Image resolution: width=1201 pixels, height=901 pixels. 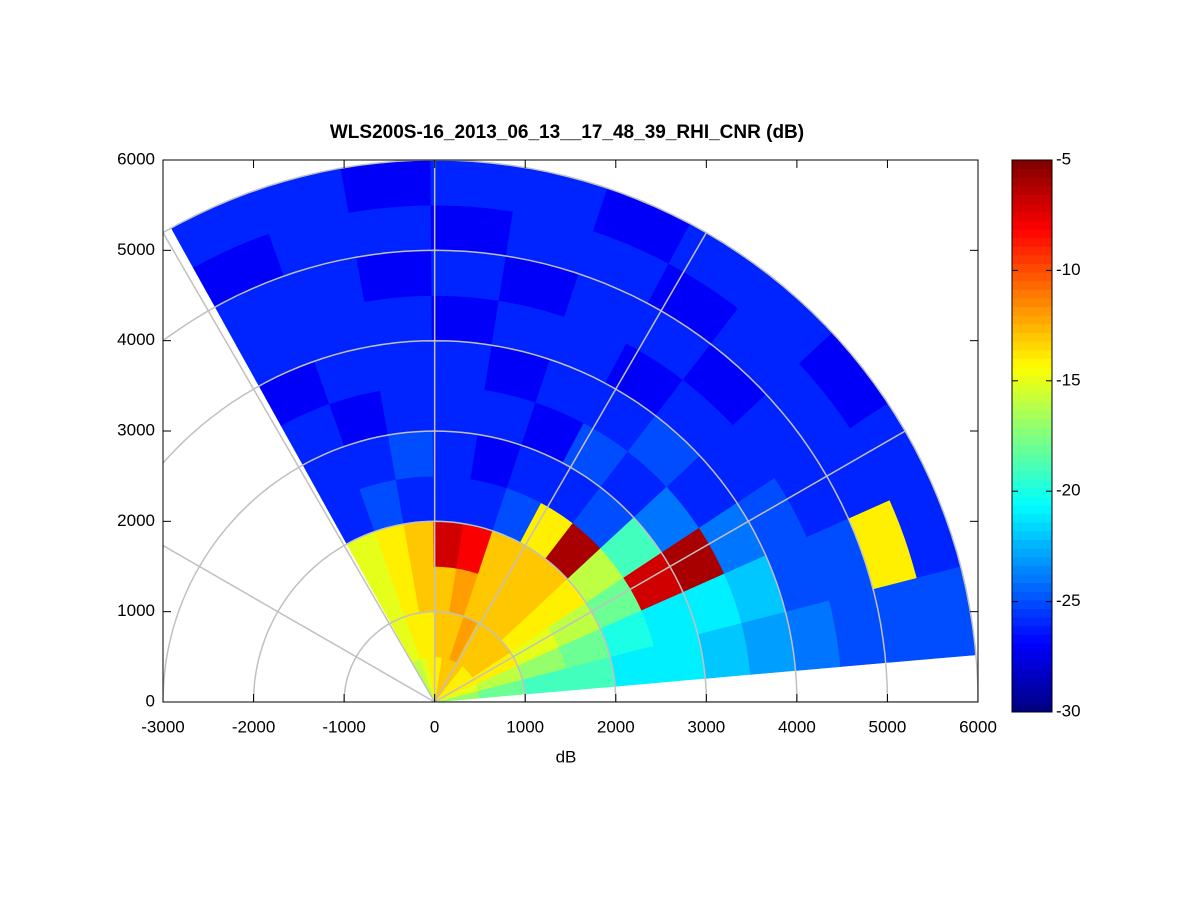 What do you see at coordinates (1068, 490) in the screenshot?
I see `colorbar-tick-label: -20` at bounding box center [1068, 490].